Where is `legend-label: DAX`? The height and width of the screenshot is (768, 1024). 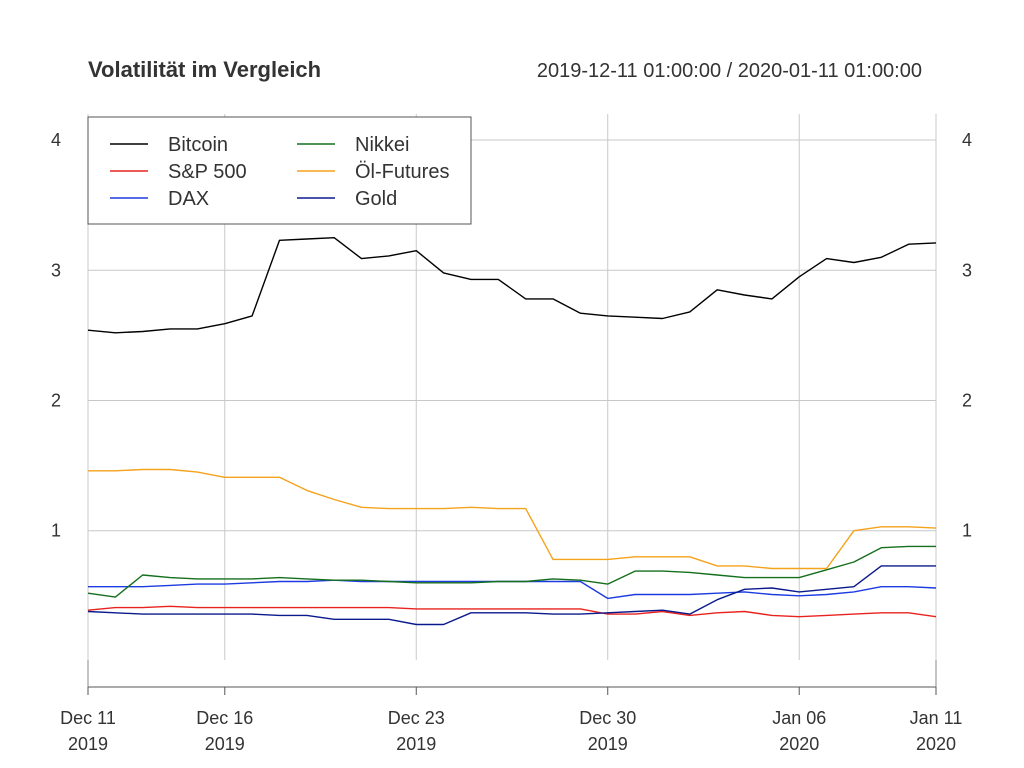 legend-label: DAX is located at coordinates (188, 199).